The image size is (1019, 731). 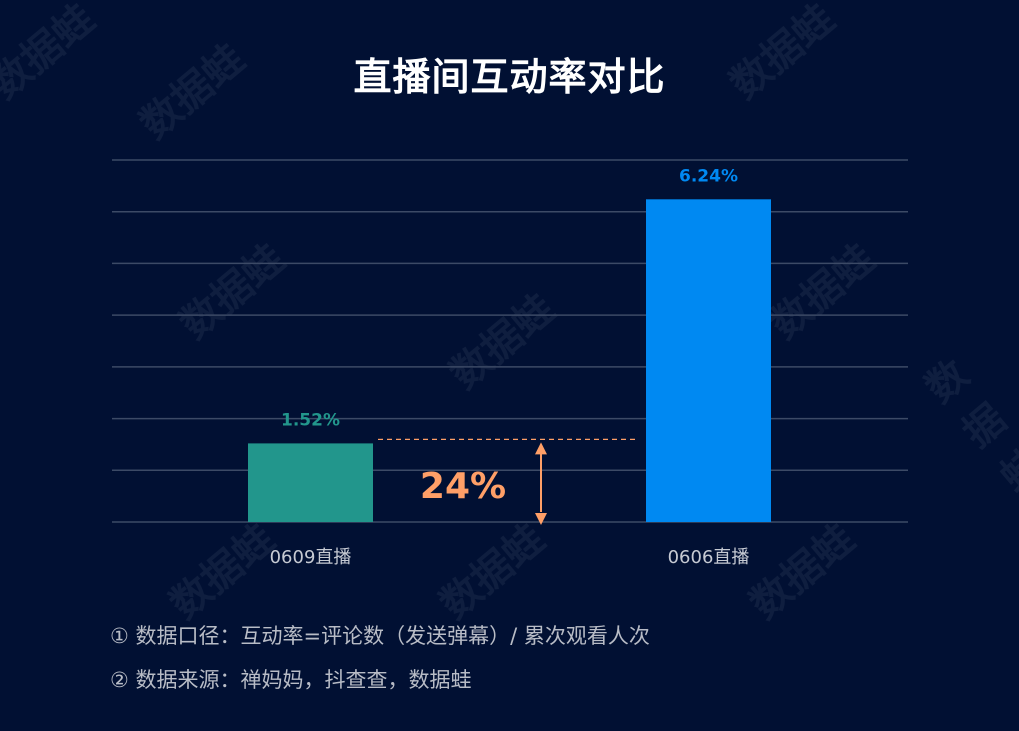 I want to click on note-source: ② 数据来源：禅妈妈，抖查查，数据蛙, so click(x=291, y=680).